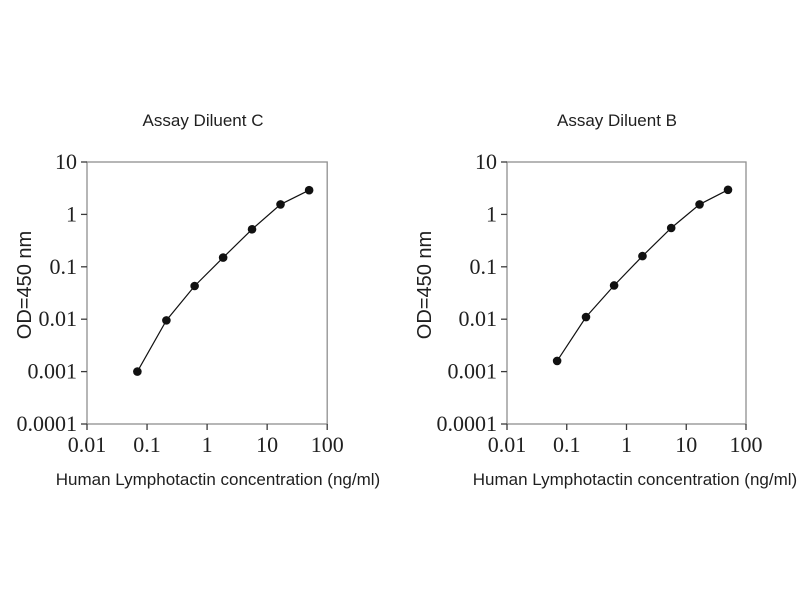  What do you see at coordinates (617, 120) in the screenshot?
I see `chart-title: Assay Diluent B` at bounding box center [617, 120].